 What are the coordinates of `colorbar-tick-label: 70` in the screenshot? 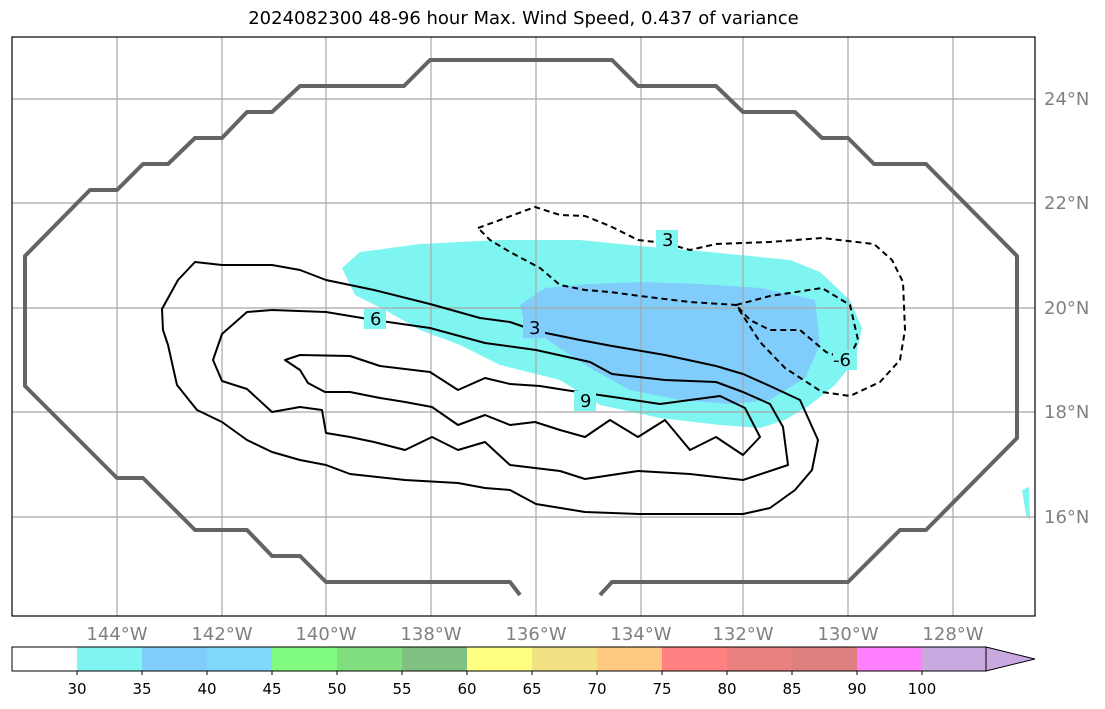 It's located at (596, 689).